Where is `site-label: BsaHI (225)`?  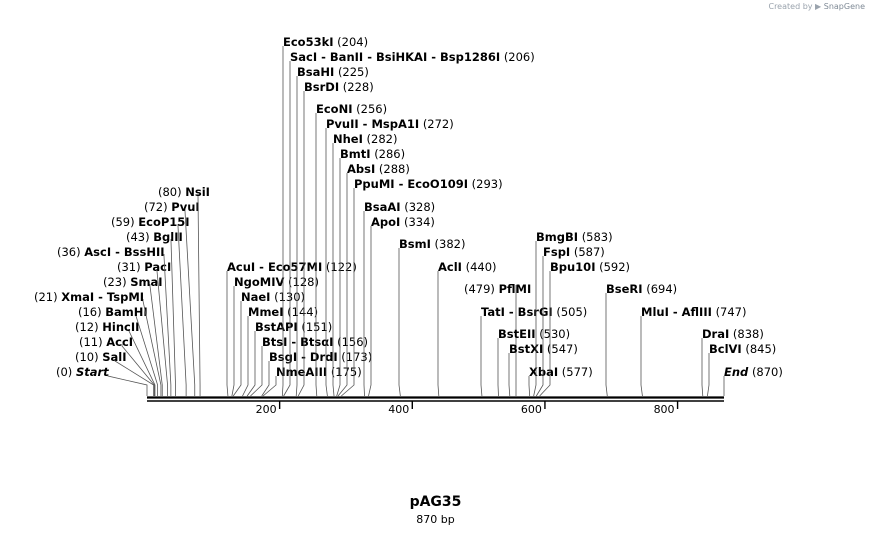 site-label: BsaHI (225) is located at coordinates (333, 72).